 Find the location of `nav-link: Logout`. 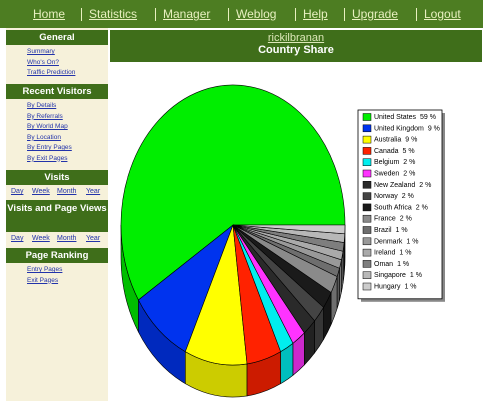

nav-link: Logout is located at coordinates (442, 14).